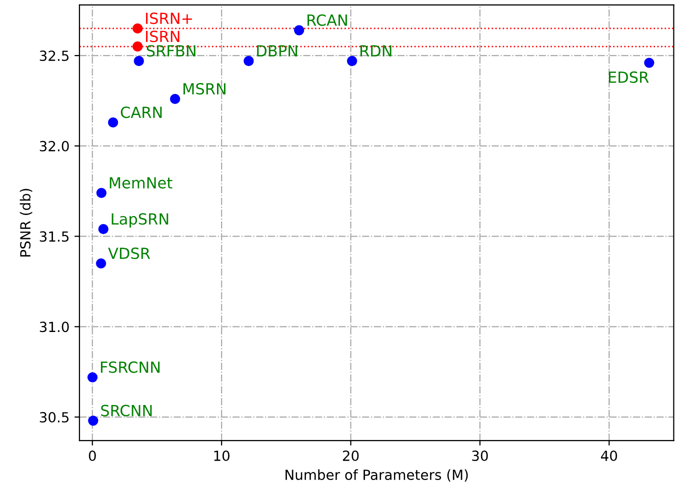 The image size is (691, 495). Describe the element at coordinates (26, 222) in the screenshot. I see `y-axis-title: PSNR (db)` at that location.